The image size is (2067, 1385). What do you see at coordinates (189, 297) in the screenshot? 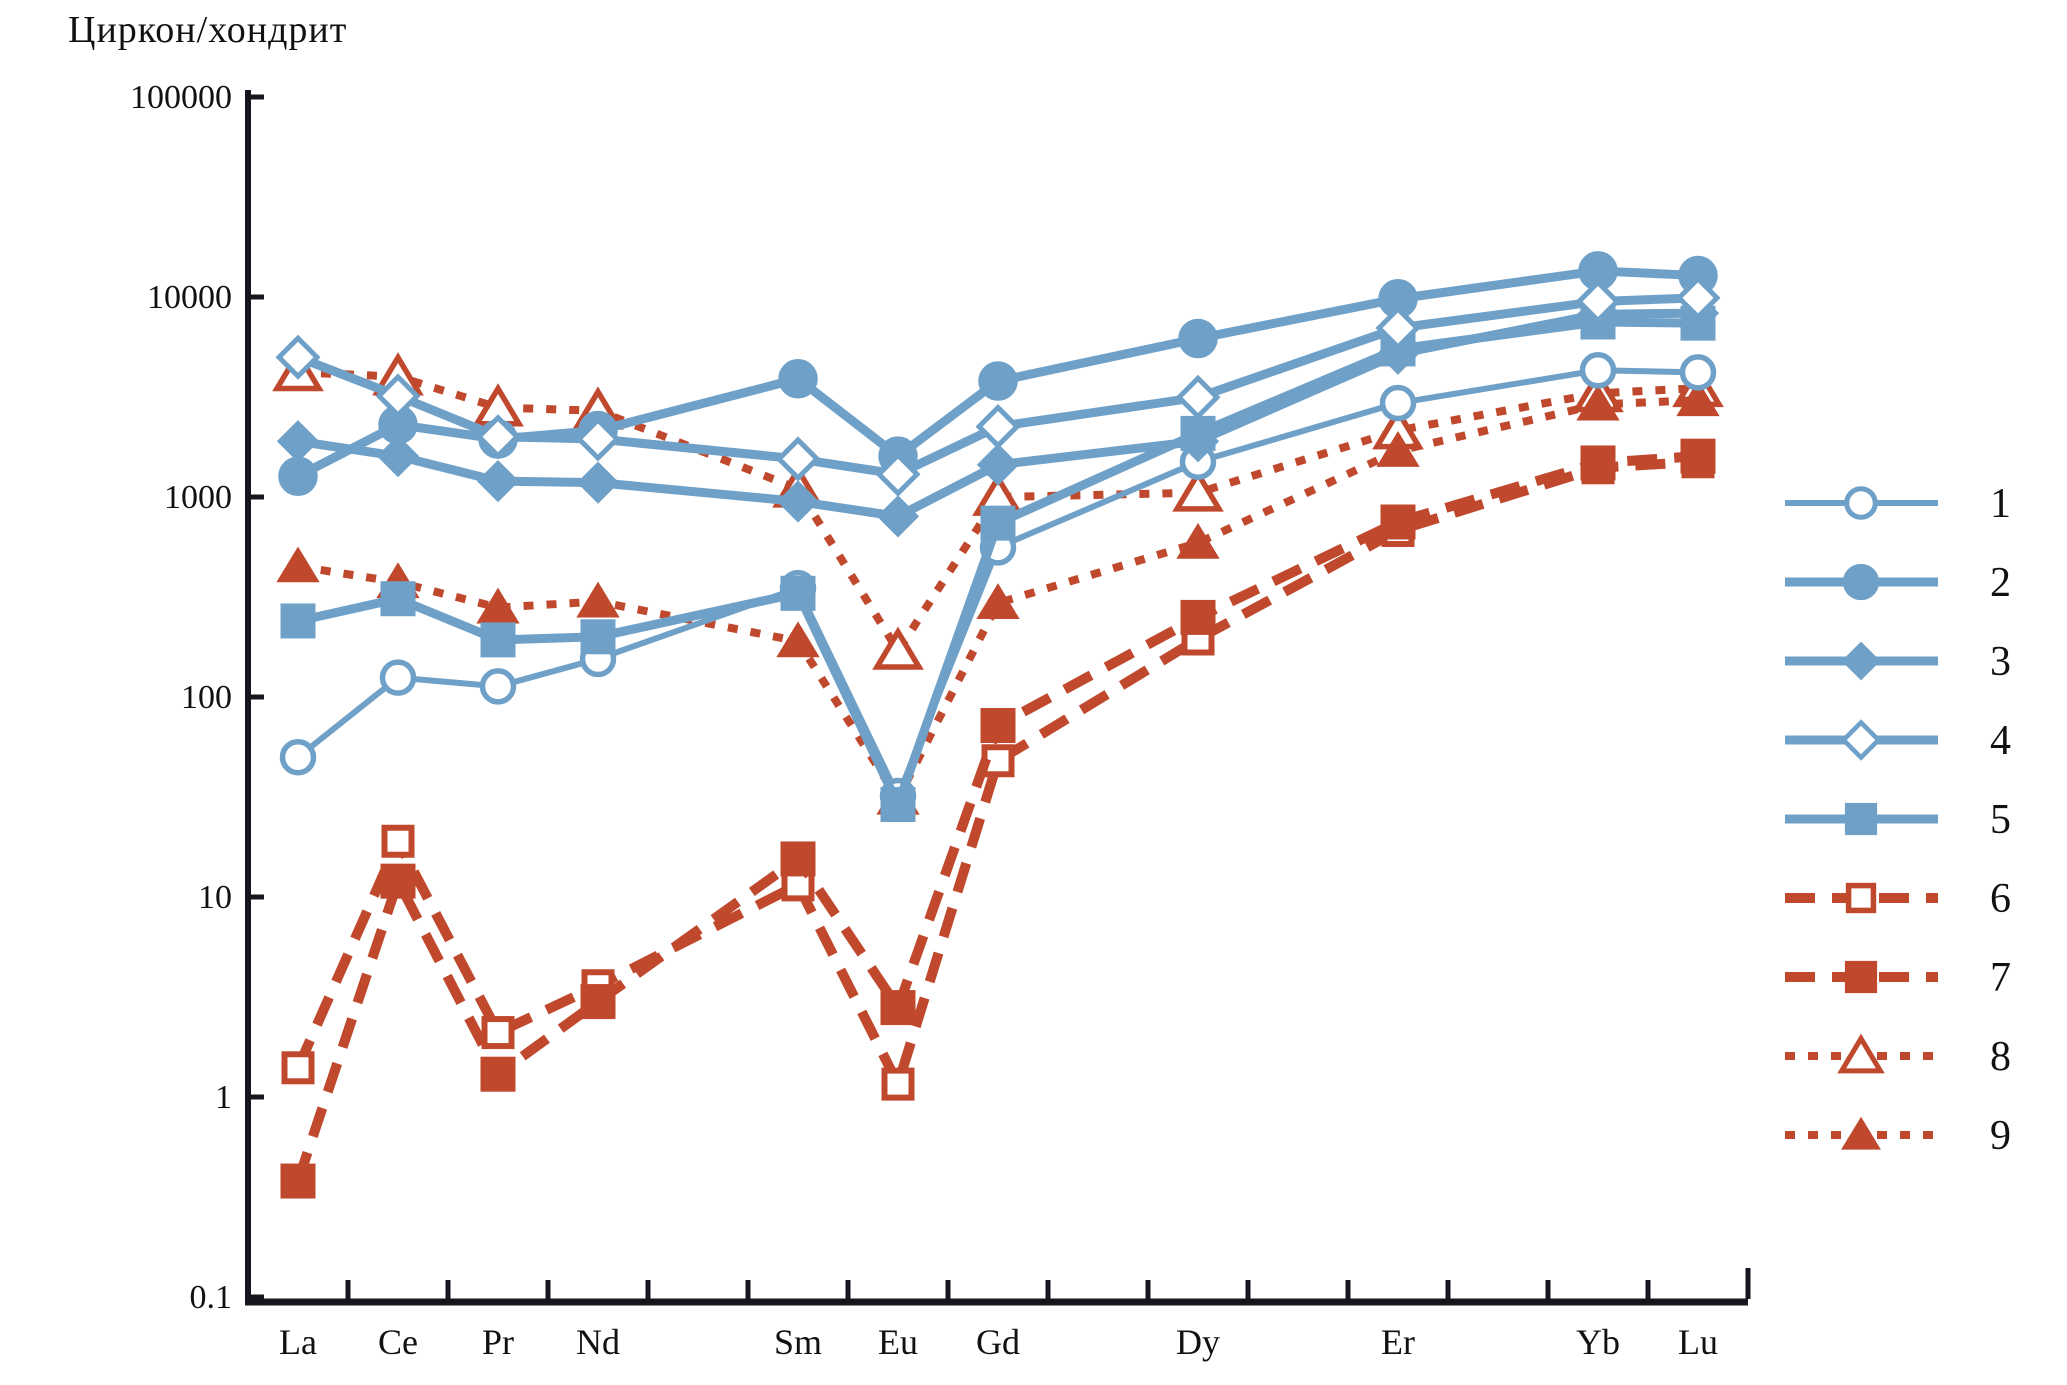
I see `y-tick-label-10000: 10000` at bounding box center [189, 297].